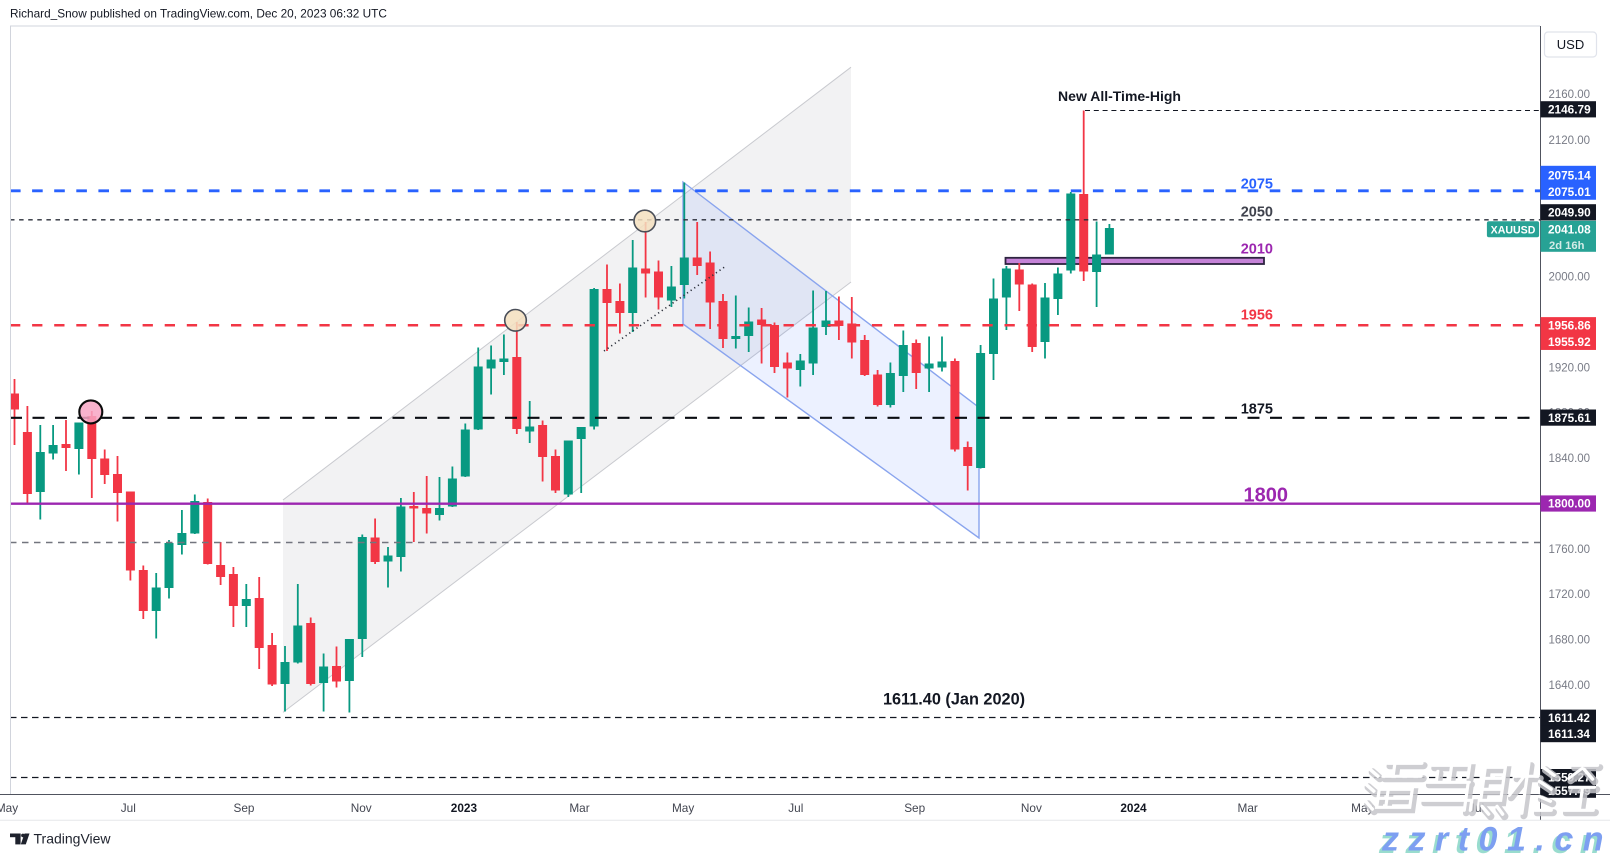  What do you see at coordinates (1513, 230) in the screenshot?
I see `svg-text: XAUUSD` at bounding box center [1513, 230].